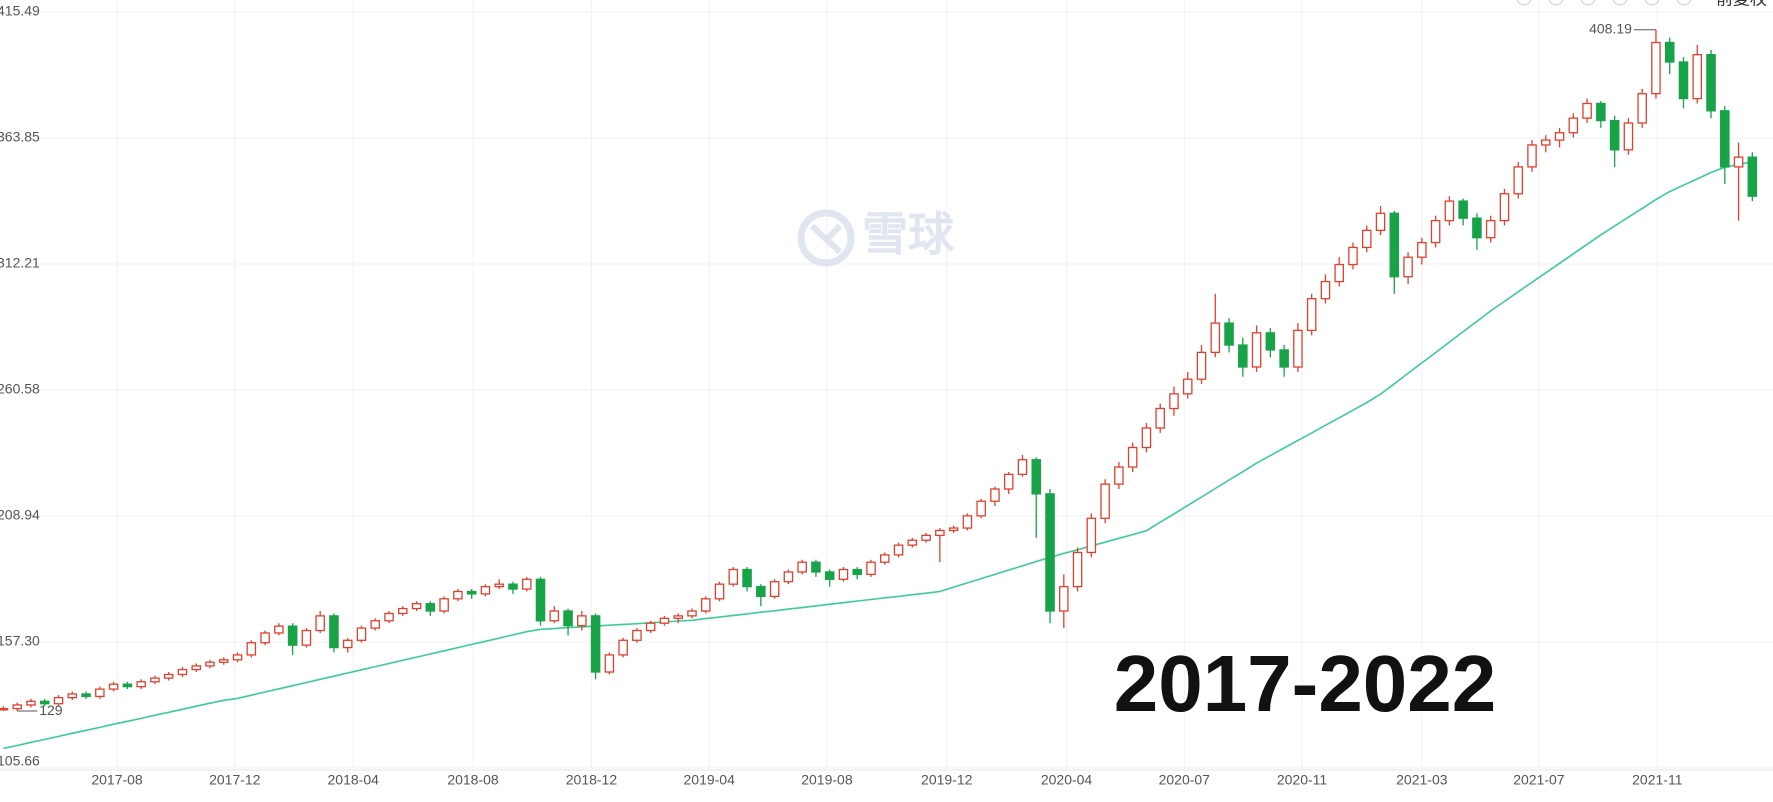  I want to click on y-tick-label: 260.58, so click(20, 389).